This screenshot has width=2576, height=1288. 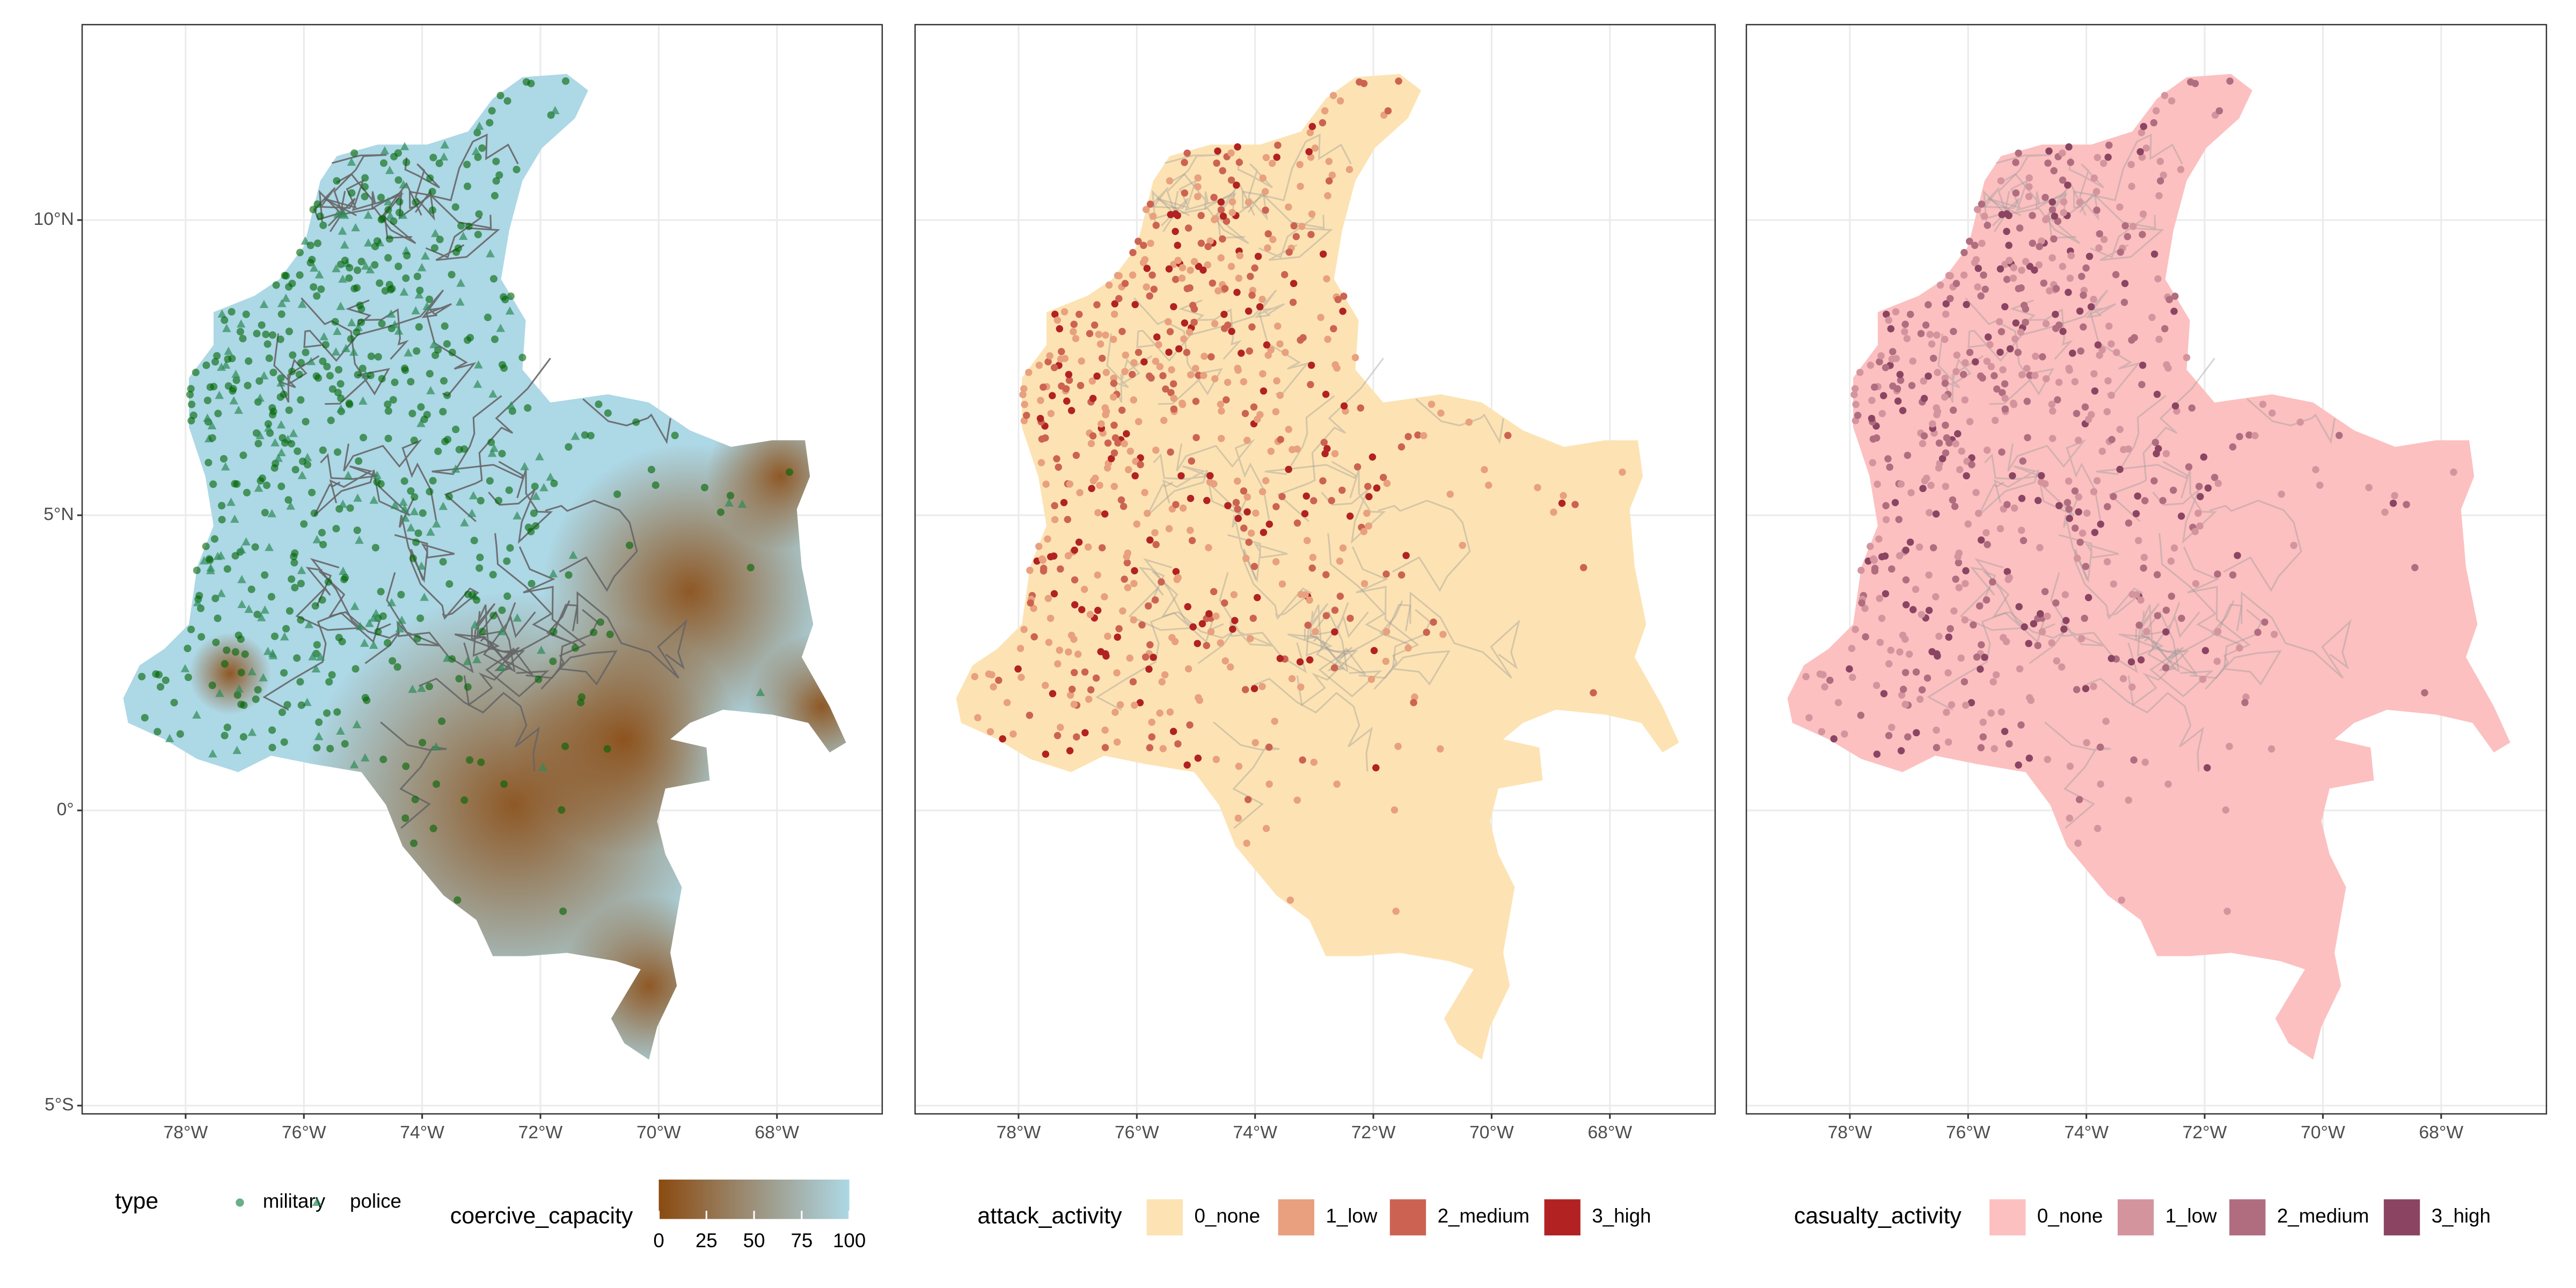 I want to click on colorbar-title: coercive_capacity, so click(x=541, y=1216).